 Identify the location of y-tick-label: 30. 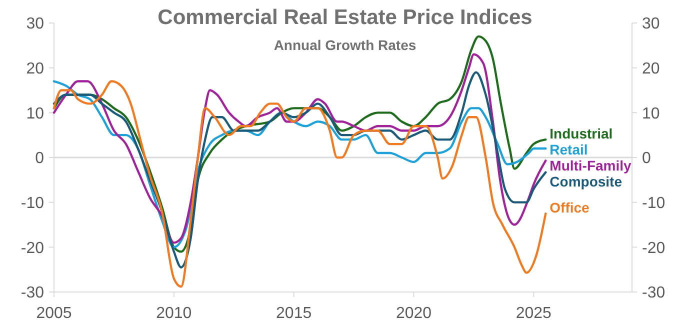
(35, 24).